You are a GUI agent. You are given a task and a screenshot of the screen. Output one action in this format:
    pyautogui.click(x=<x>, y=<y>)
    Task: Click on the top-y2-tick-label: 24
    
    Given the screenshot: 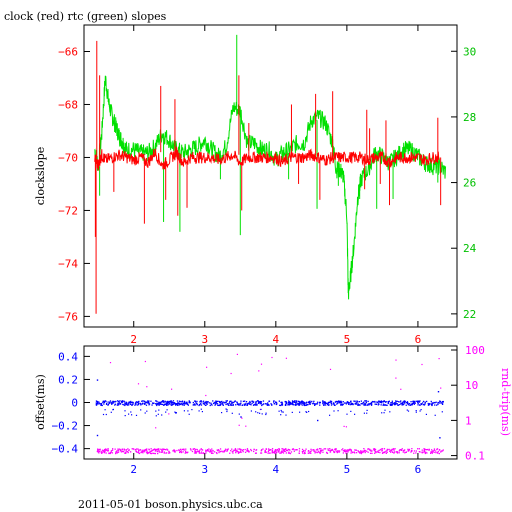 What is the action you would take?
    pyautogui.click(x=470, y=248)
    